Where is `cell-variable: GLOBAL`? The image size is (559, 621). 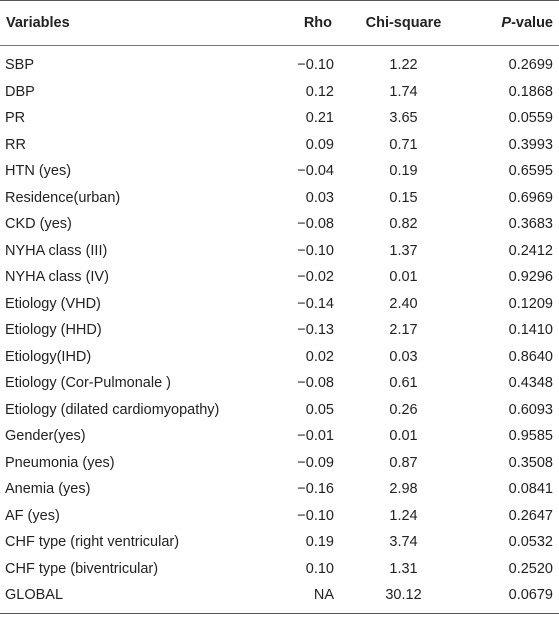
cell-variable: GLOBAL is located at coordinates (139, 598).